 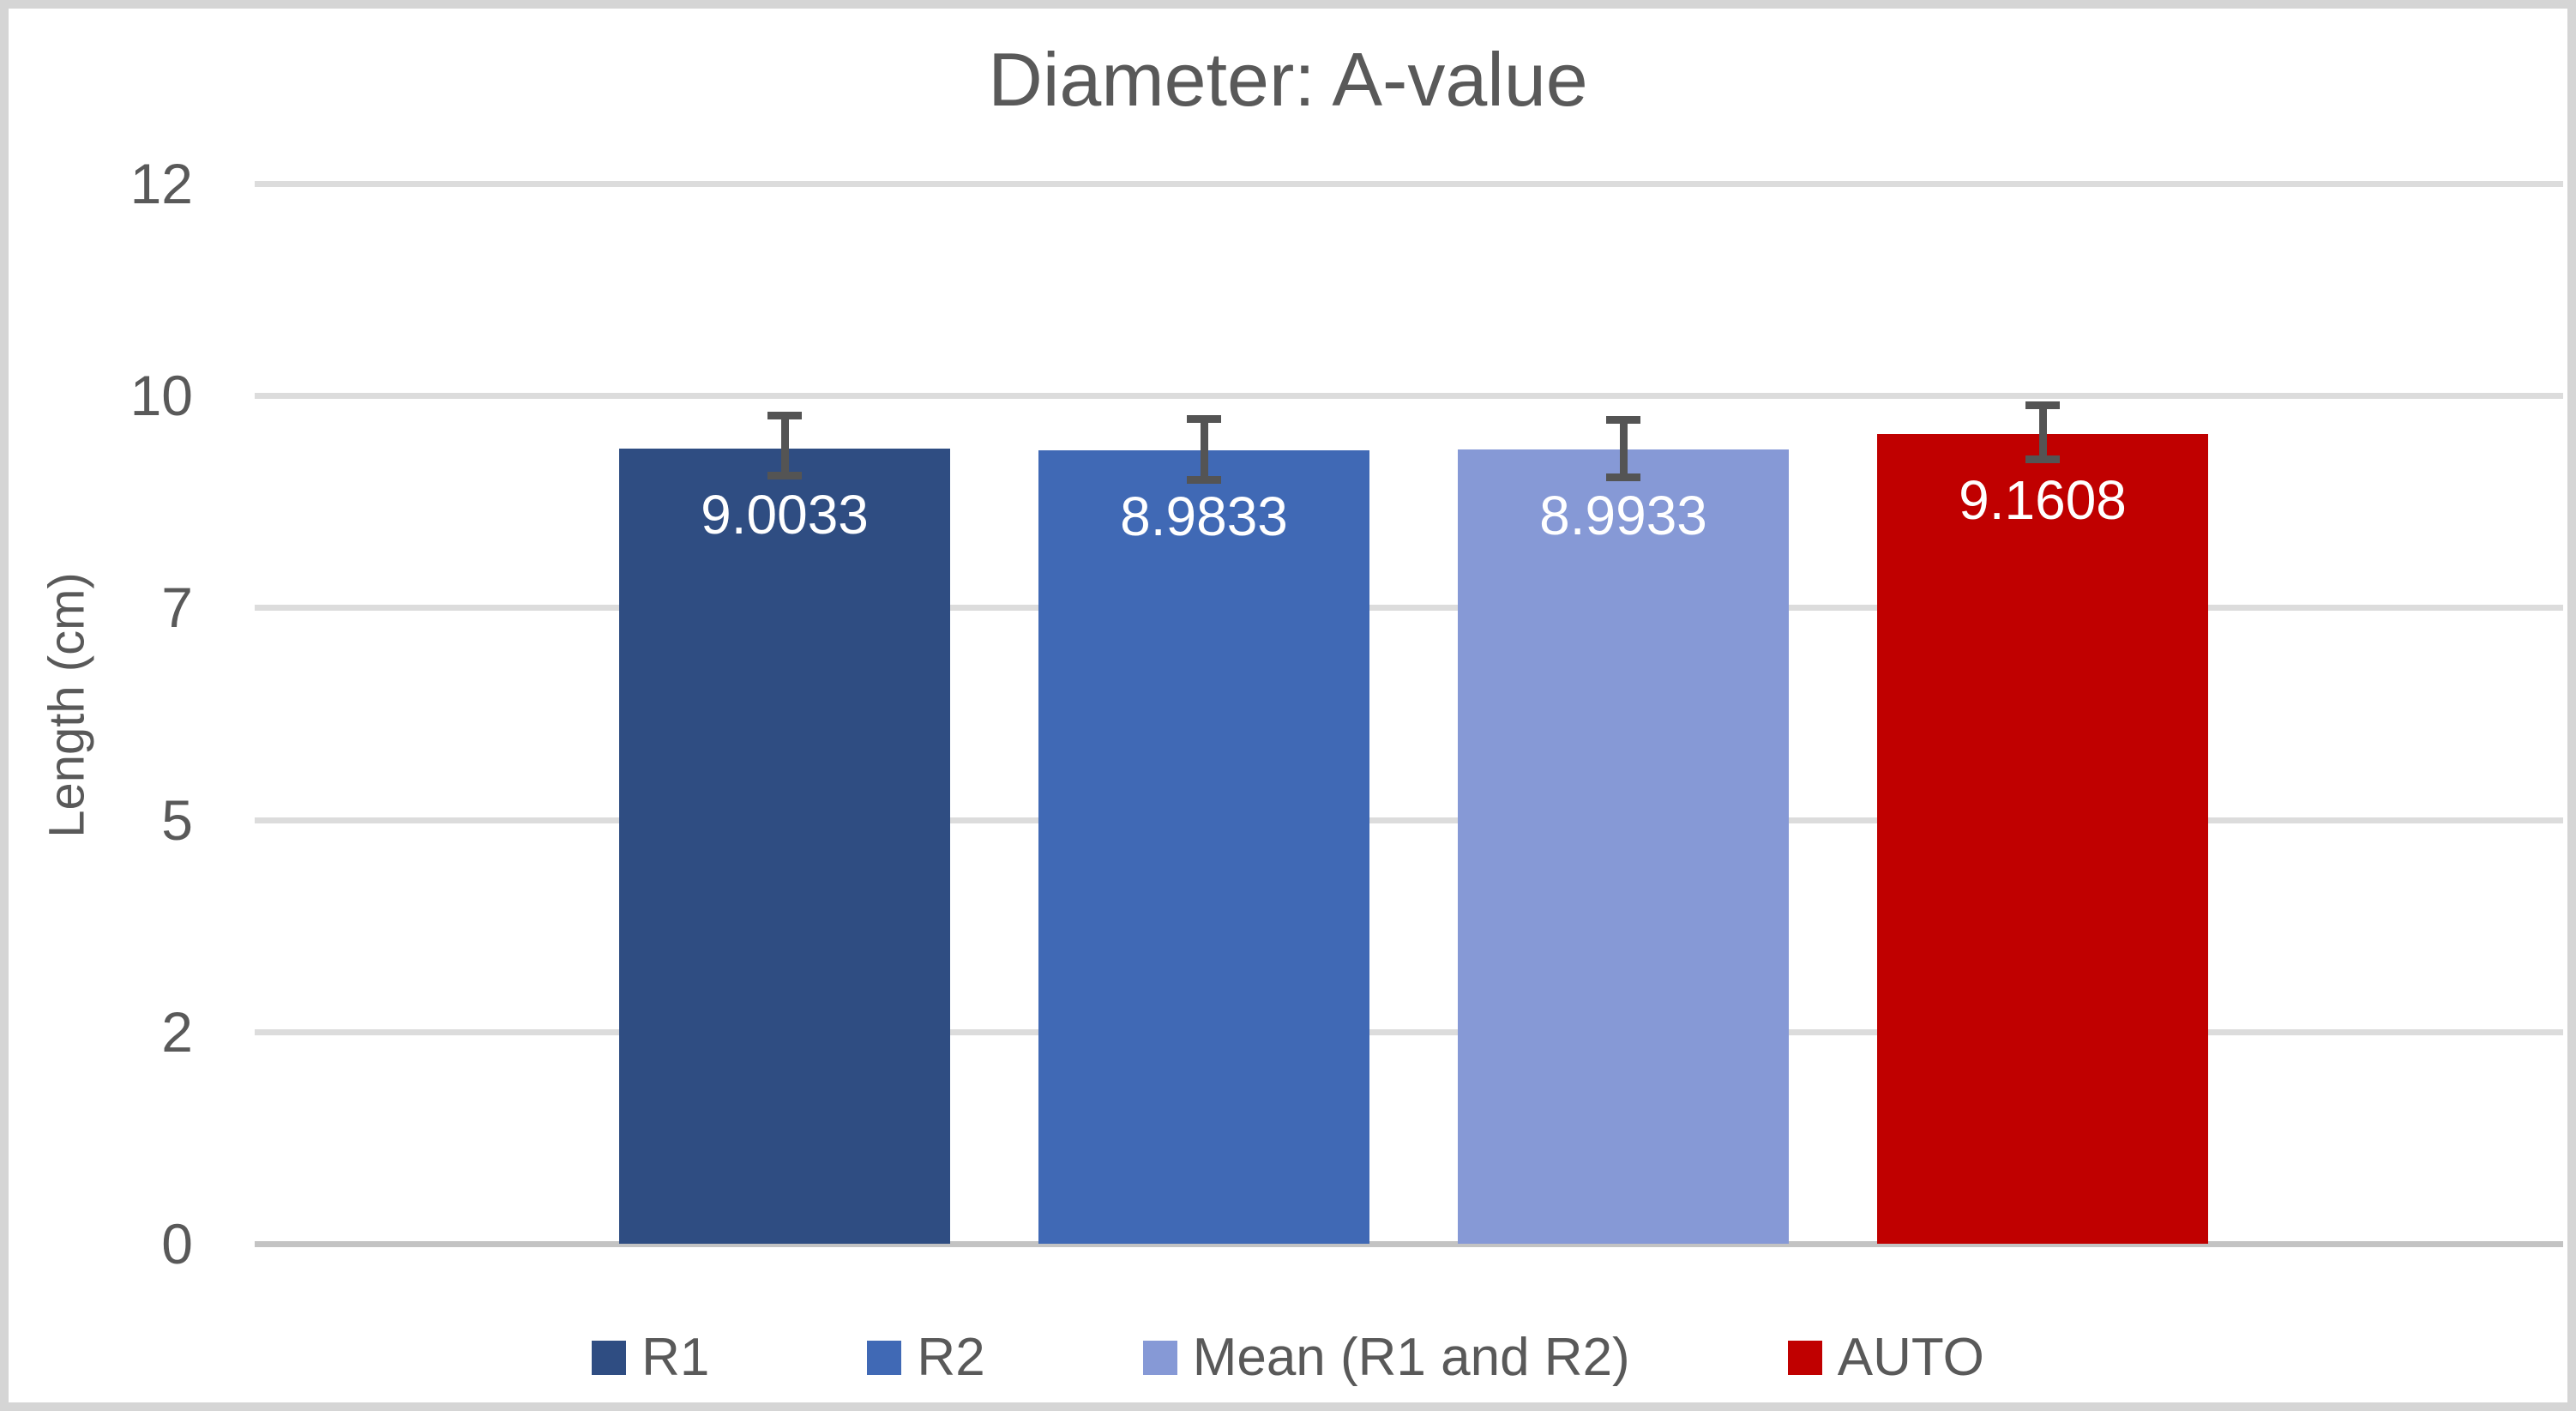 What do you see at coordinates (177, 1243) in the screenshot?
I see `y-tick-label: 0` at bounding box center [177, 1243].